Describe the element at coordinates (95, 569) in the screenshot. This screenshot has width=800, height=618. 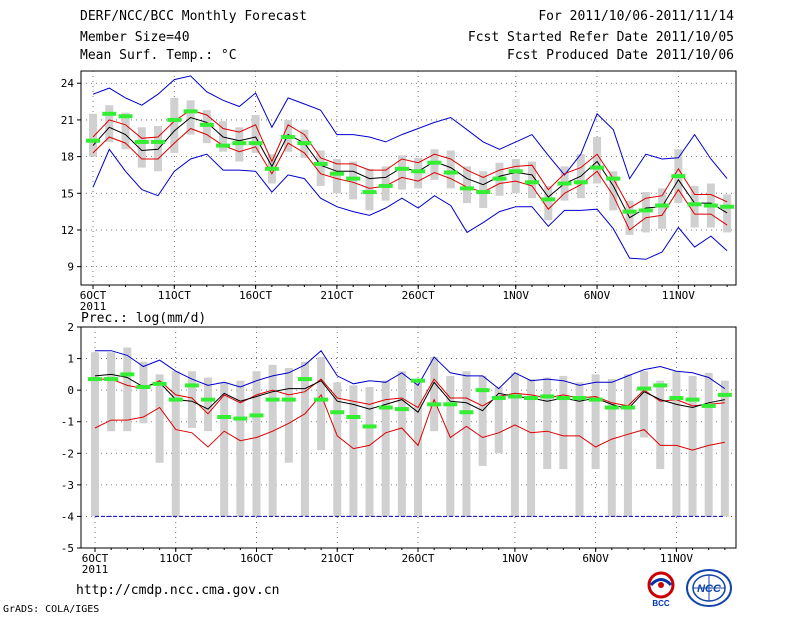
I see `prec-xtick-year: 2011` at that location.